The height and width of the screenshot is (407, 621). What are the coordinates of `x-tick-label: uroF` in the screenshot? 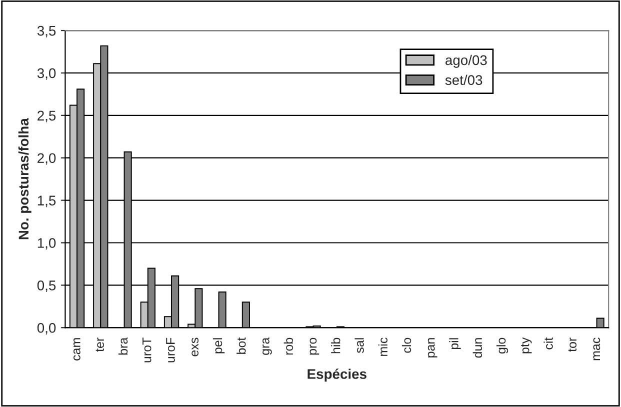 It's located at (170, 350).